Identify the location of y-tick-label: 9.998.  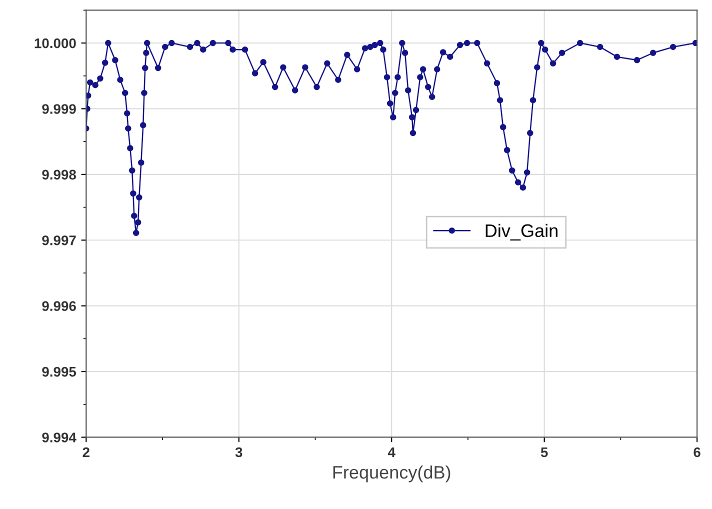
(59, 175).